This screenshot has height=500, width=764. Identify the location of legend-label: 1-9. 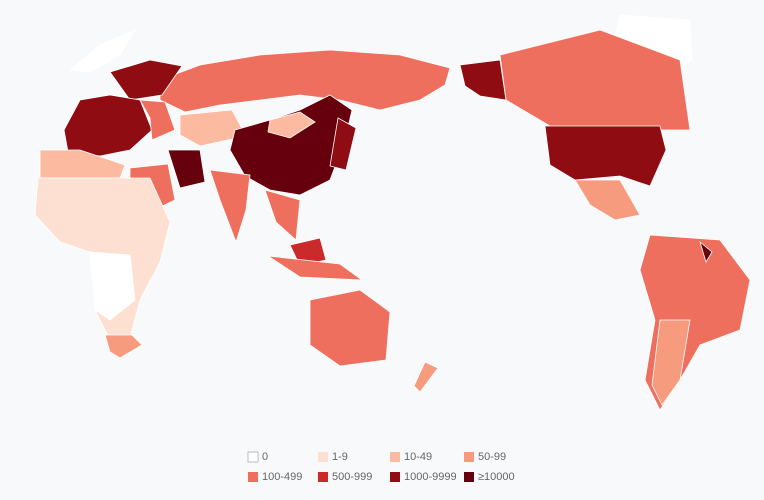
(340, 457).